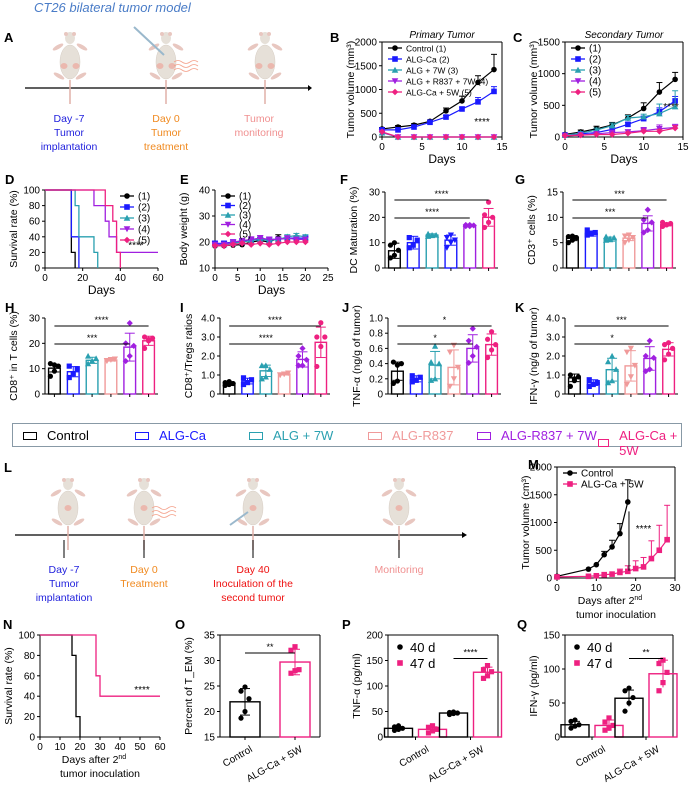  I want to click on y-tick-label: 30, so click(35, 319).